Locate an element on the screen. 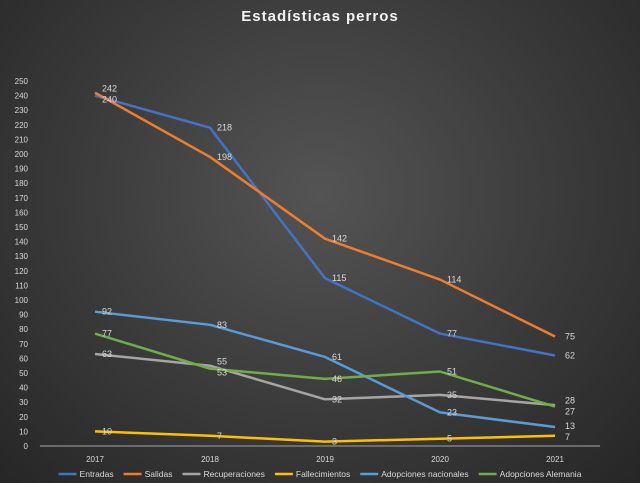 Image resolution: width=640 pixels, height=483 pixels. x-tick-label: 2018 is located at coordinates (210, 459).